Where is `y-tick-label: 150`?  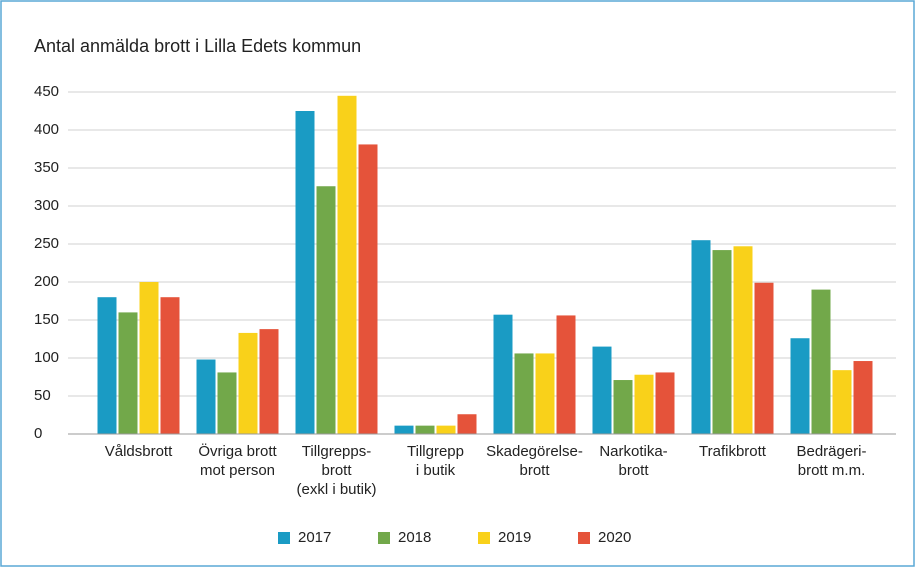 y-tick-label: 150 is located at coordinates (46, 319).